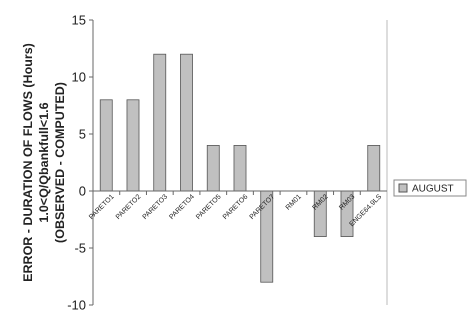  What do you see at coordinates (79, 20) in the screenshot?
I see `y-tick-label: 15` at bounding box center [79, 20].